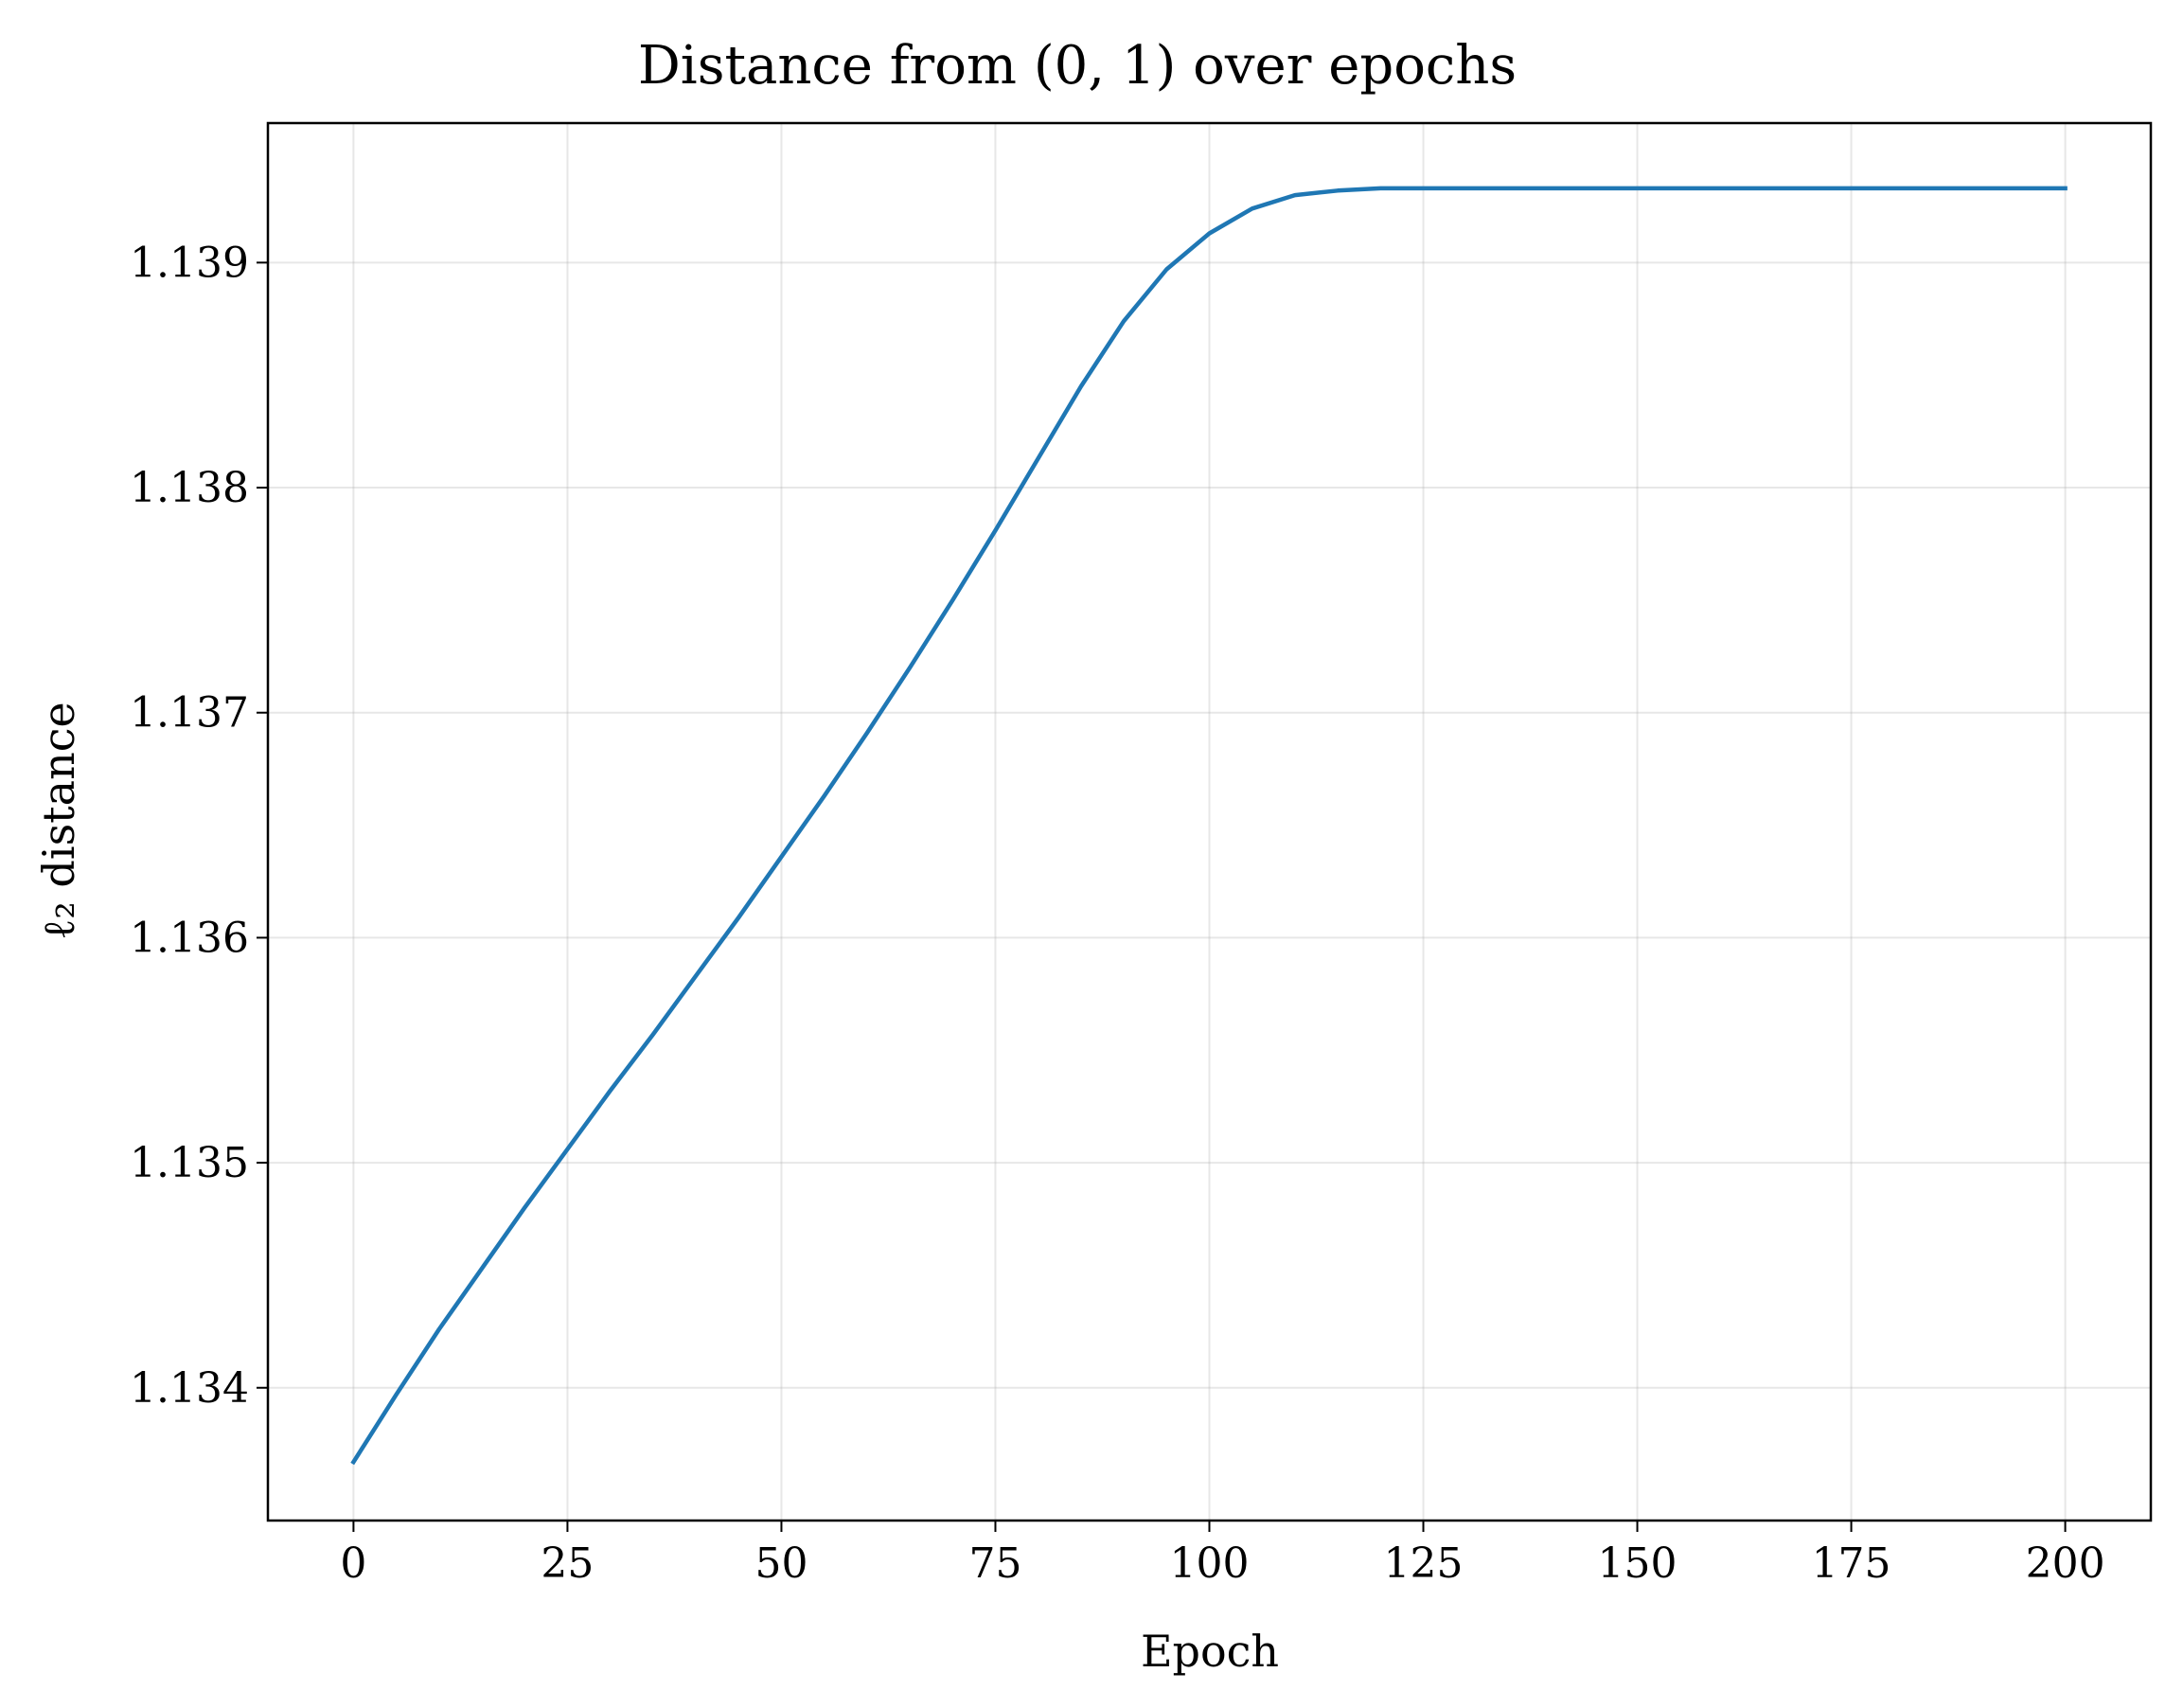 This screenshot has height=1708, width=2183. What do you see at coordinates (995, 1564) in the screenshot?
I see `x-tick-label: 75` at bounding box center [995, 1564].